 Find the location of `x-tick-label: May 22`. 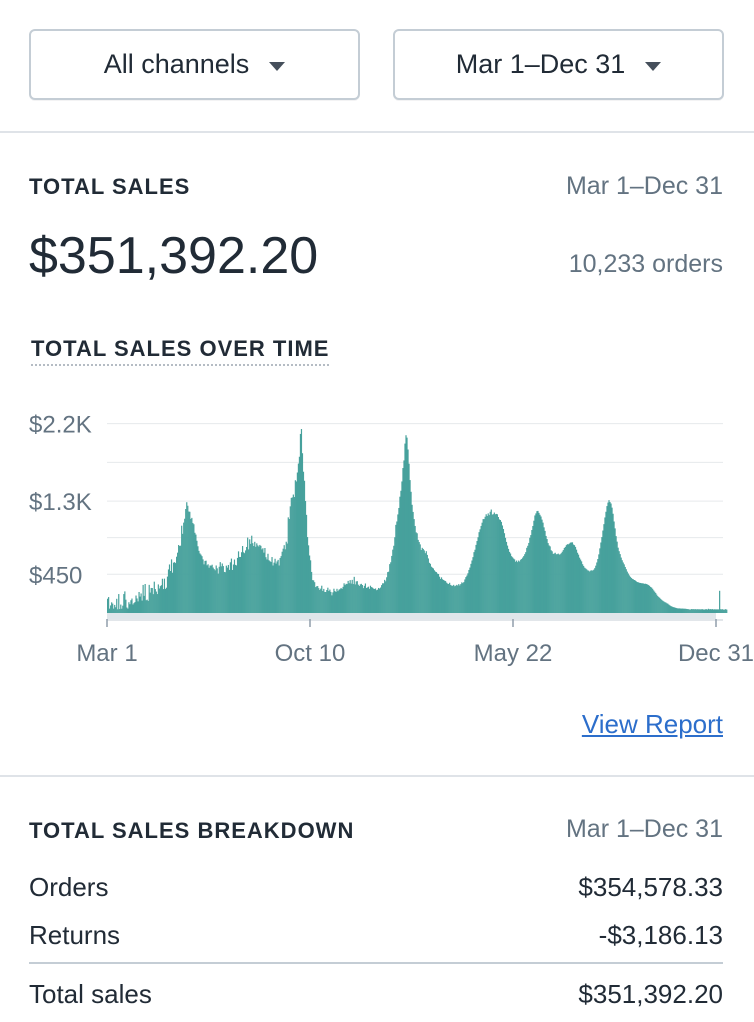

x-tick-label: May 22 is located at coordinates (513, 653).